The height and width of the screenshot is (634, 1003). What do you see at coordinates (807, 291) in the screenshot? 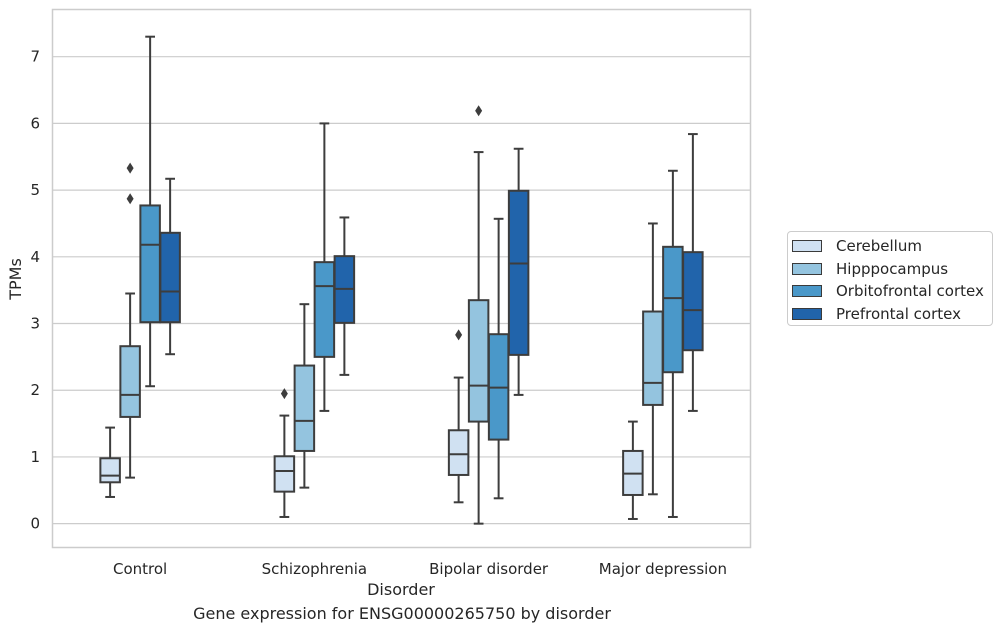
I see `legend-swatch-orbitofrontal-cortex` at bounding box center [807, 291].